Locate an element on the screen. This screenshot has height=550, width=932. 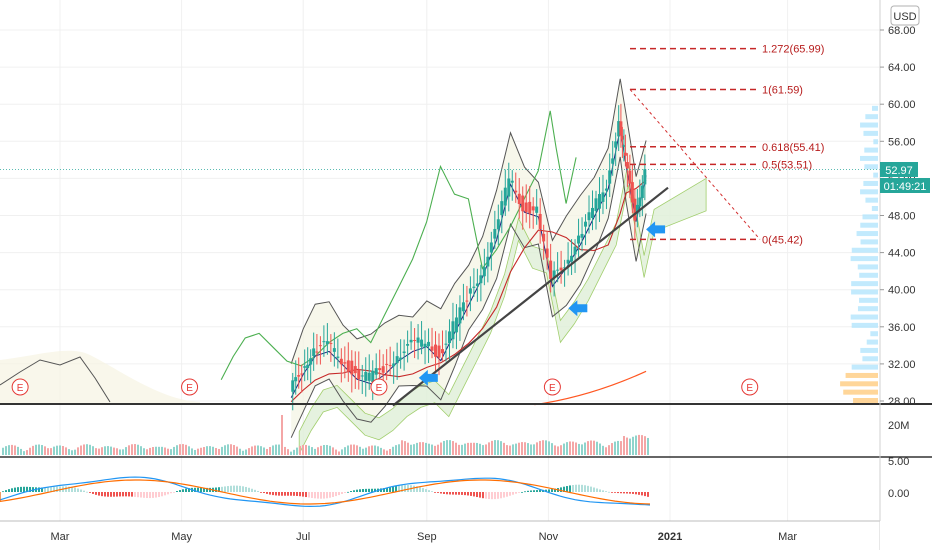
price-tick-label: 40.00 is located at coordinates (902, 291).